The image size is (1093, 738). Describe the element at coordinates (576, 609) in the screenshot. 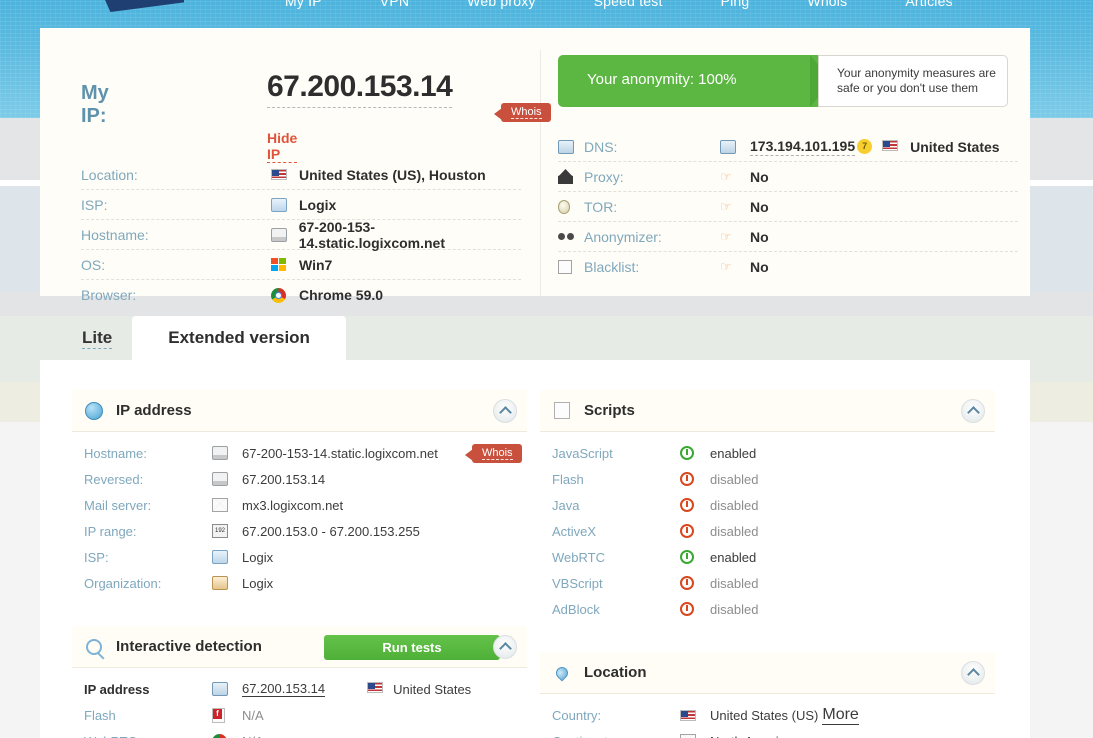

I see `key-script-adblock: AdBlock` at that location.